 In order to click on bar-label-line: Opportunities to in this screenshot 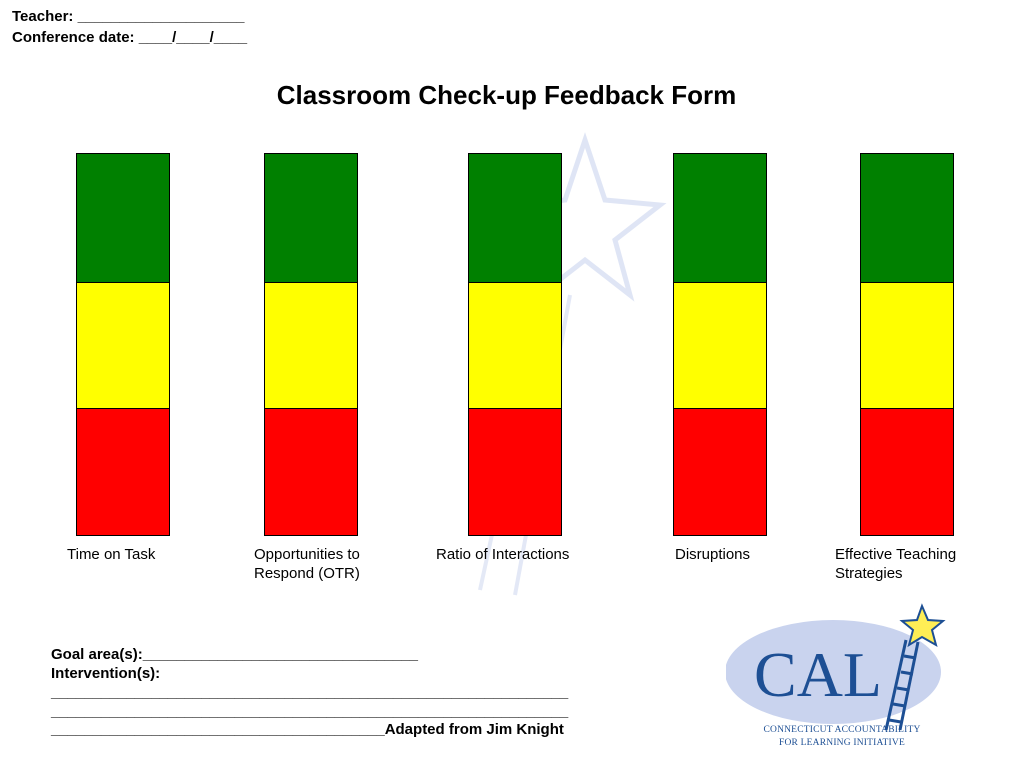, I will do `click(307, 554)`.